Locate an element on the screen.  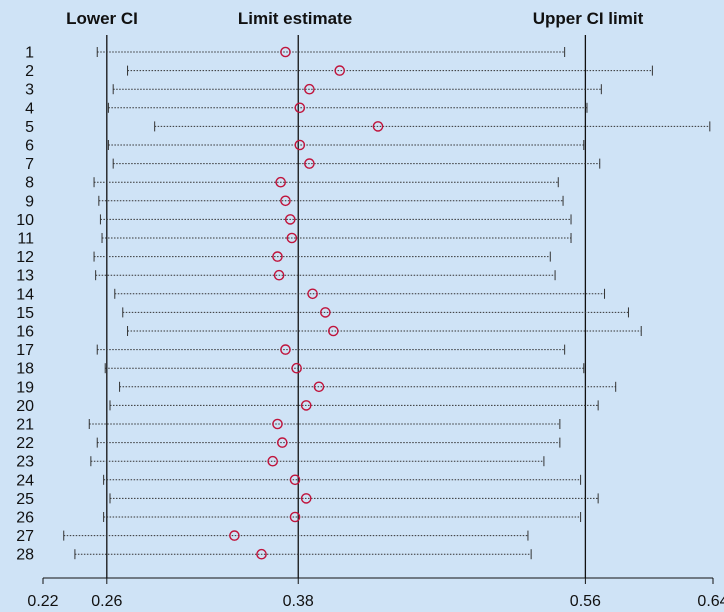
study-row: 10 is located at coordinates (294, 220).